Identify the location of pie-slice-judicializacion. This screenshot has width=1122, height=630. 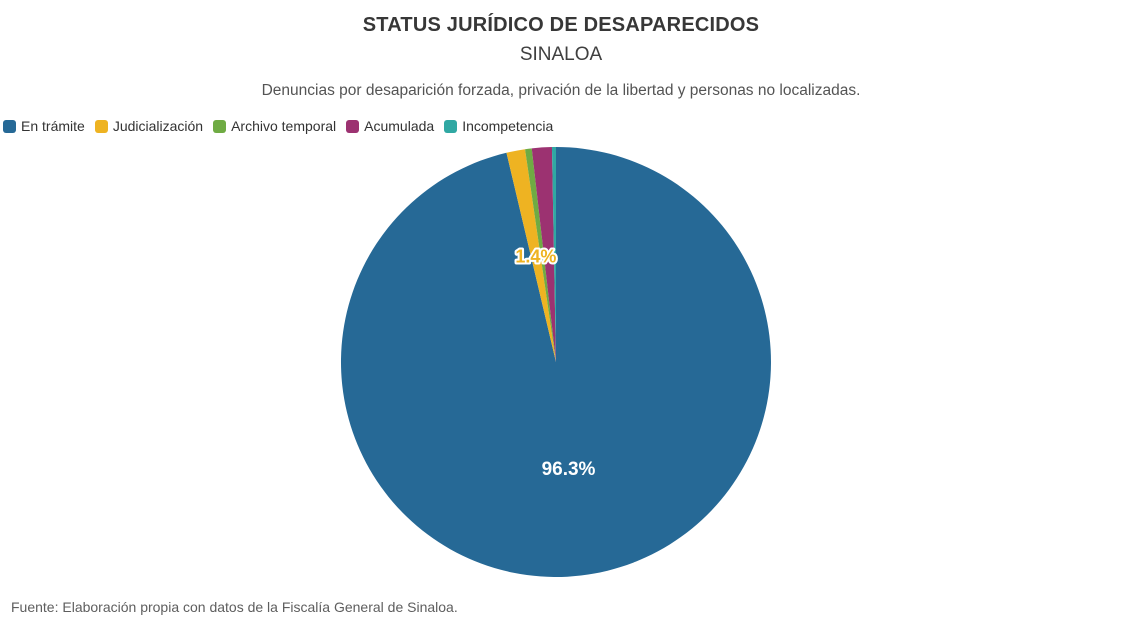
(531, 255).